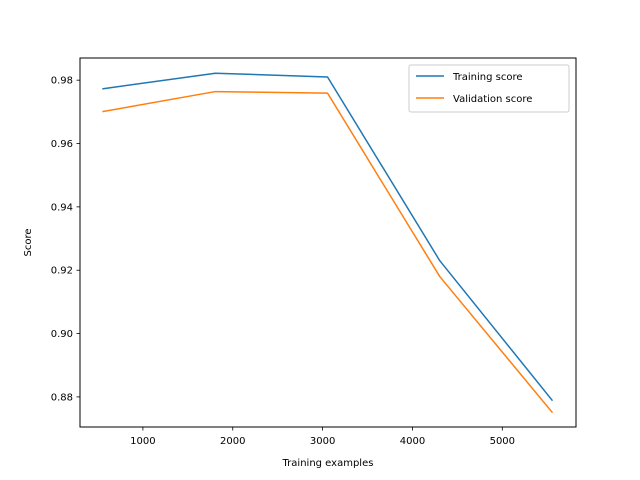 The image size is (640, 480). I want to click on x-axis-label: Training examples, so click(328, 463).